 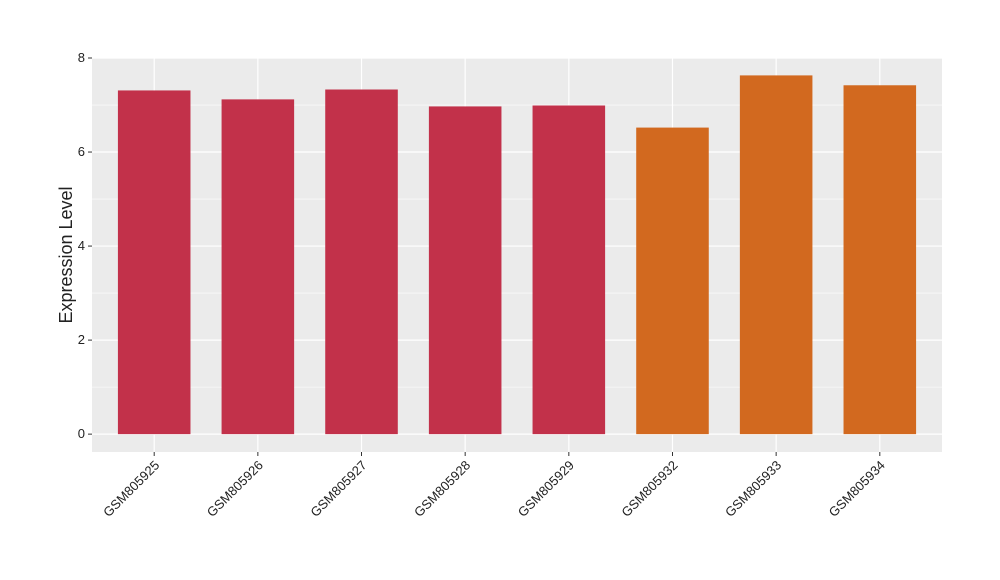 I want to click on y-tick-label: 6, so click(x=81, y=151).